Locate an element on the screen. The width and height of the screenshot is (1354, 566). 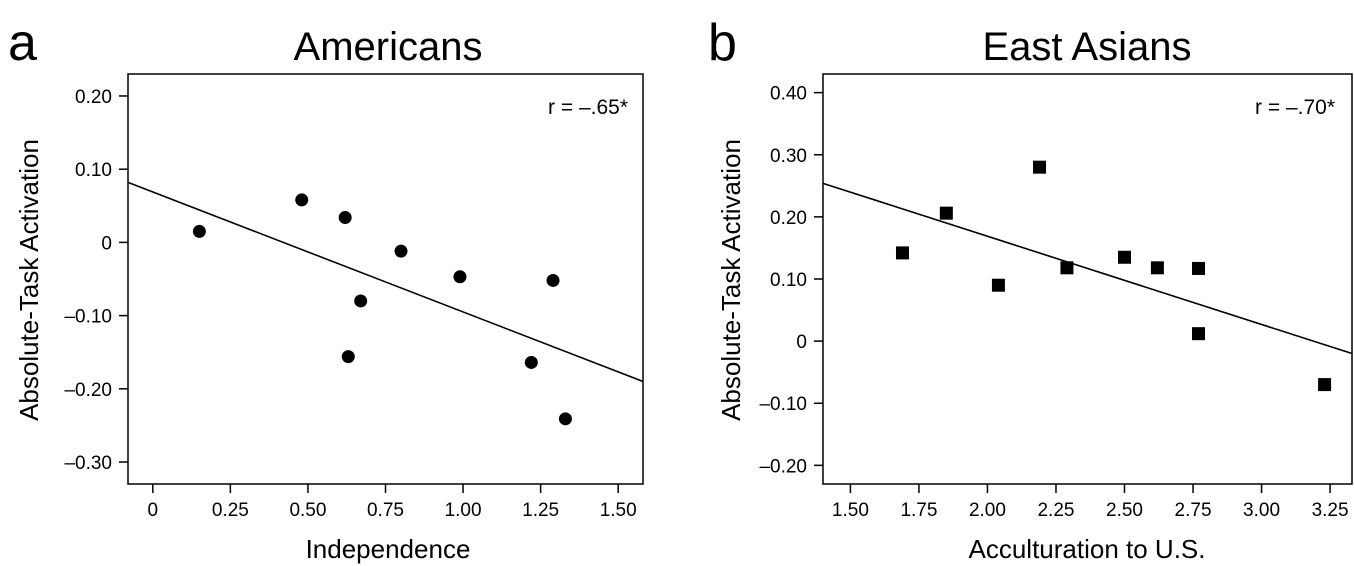
x-tick-label: 0.25 is located at coordinates (230, 510).